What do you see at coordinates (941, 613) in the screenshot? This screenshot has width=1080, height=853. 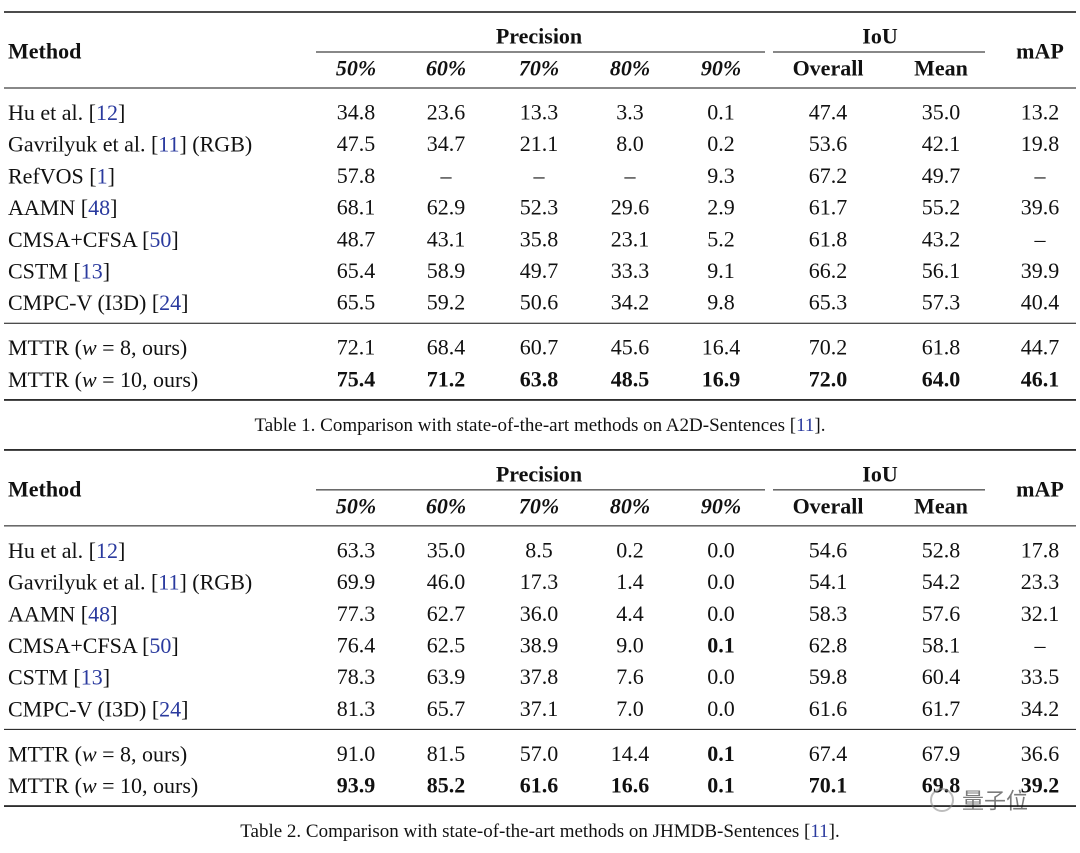 I see `cell: 57.6` at bounding box center [941, 613].